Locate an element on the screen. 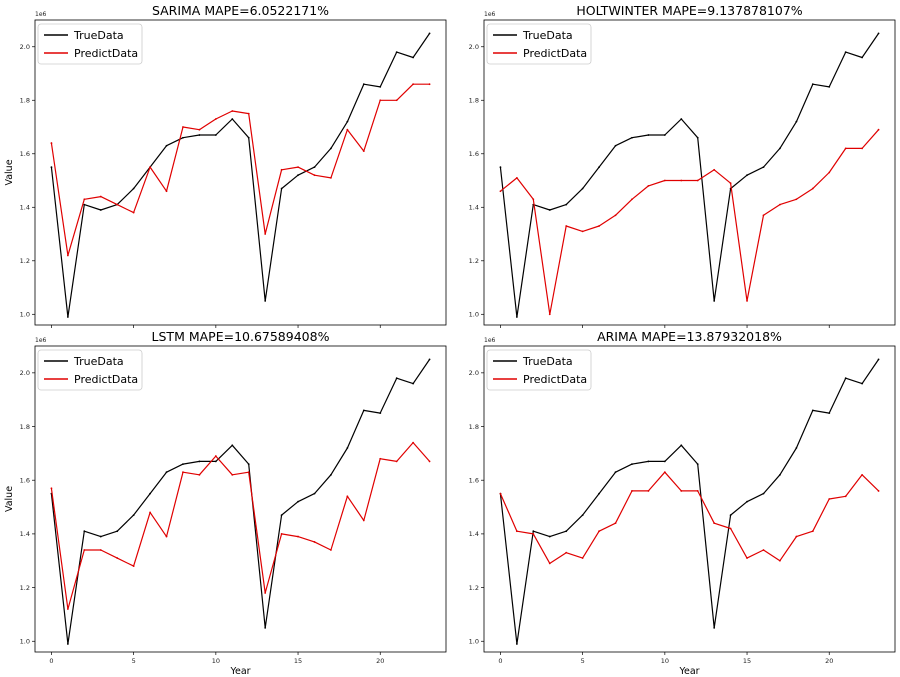 This screenshot has width=900, height=677. y-tick-label: 1.8 is located at coordinates (474, 101).